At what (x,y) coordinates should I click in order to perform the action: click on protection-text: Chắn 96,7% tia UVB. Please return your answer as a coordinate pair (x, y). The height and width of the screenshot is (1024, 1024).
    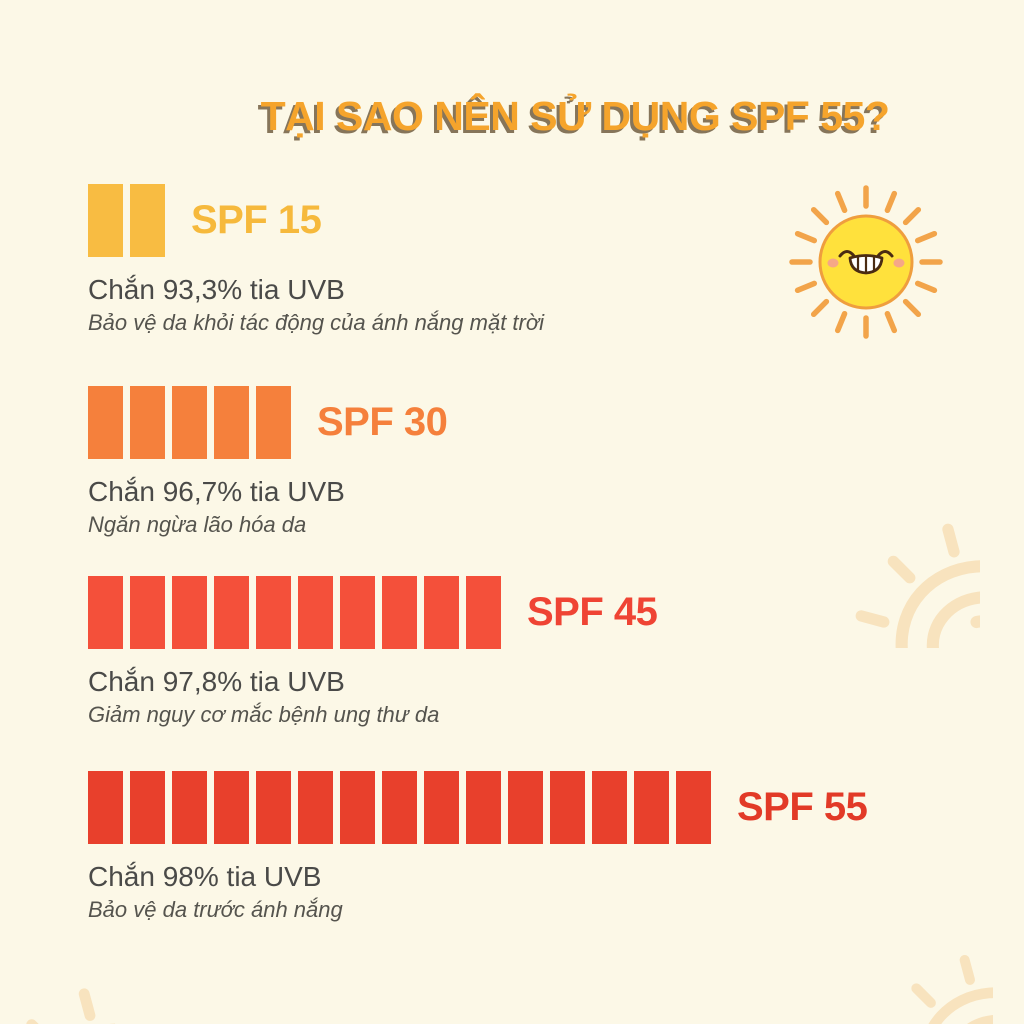
    Looking at the image, I should click on (216, 491).